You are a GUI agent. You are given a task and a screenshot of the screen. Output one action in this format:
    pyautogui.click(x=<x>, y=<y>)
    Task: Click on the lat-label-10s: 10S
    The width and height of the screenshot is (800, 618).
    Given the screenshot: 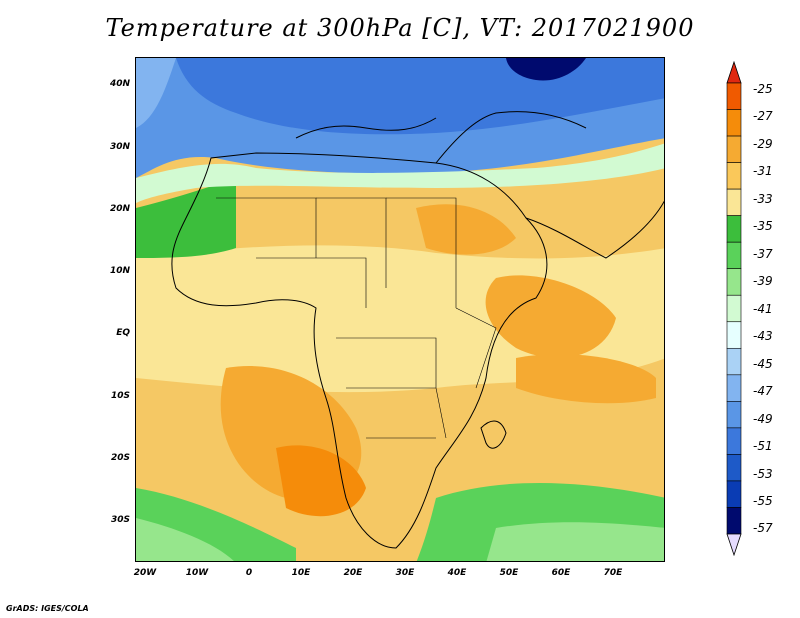 What is the action you would take?
    pyautogui.click(x=120, y=396)
    